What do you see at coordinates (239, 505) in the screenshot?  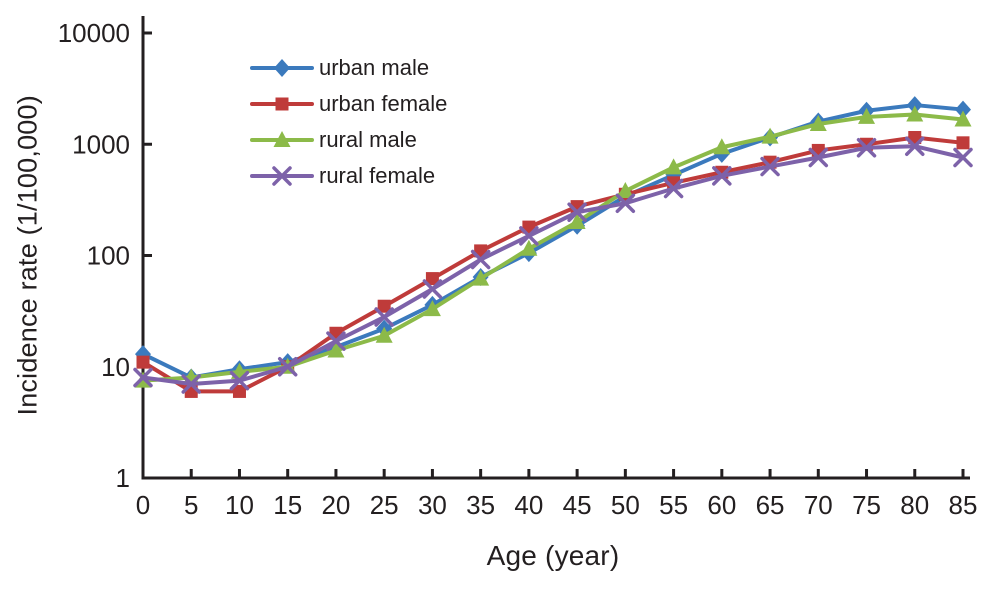 I see `x-tick-label: 10` at bounding box center [239, 505].